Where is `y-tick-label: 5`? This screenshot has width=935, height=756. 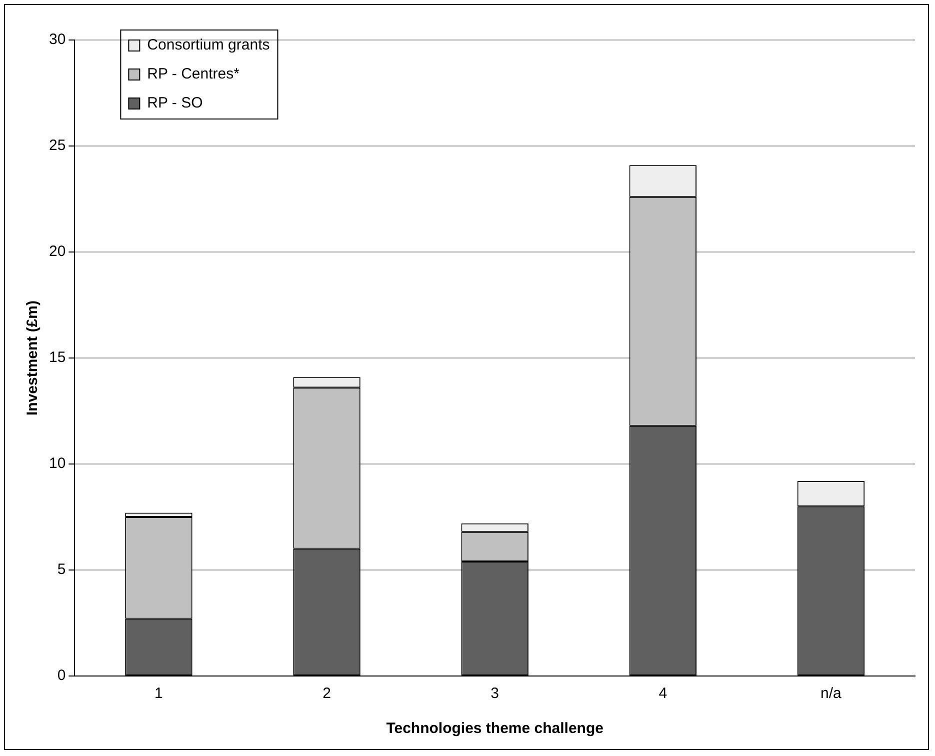
y-tick-label: 5 is located at coordinates (61, 569).